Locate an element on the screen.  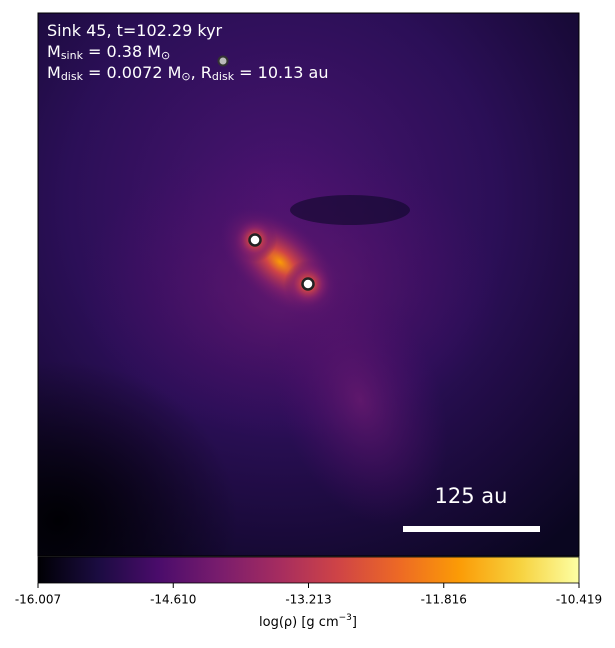
annotation-text: , R is located at coordinates (201, 72).